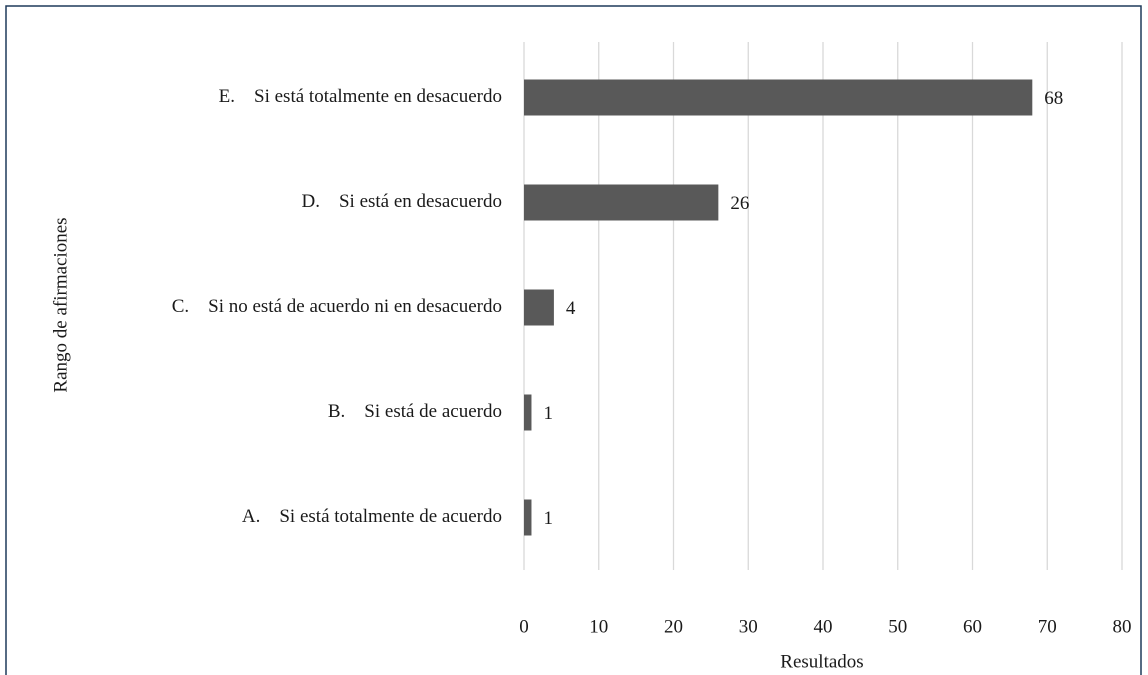  What do you see at coordinates (972, 626) in the screenshot?
I see `x-tick-label: 60` at bounding box center [972, 626].